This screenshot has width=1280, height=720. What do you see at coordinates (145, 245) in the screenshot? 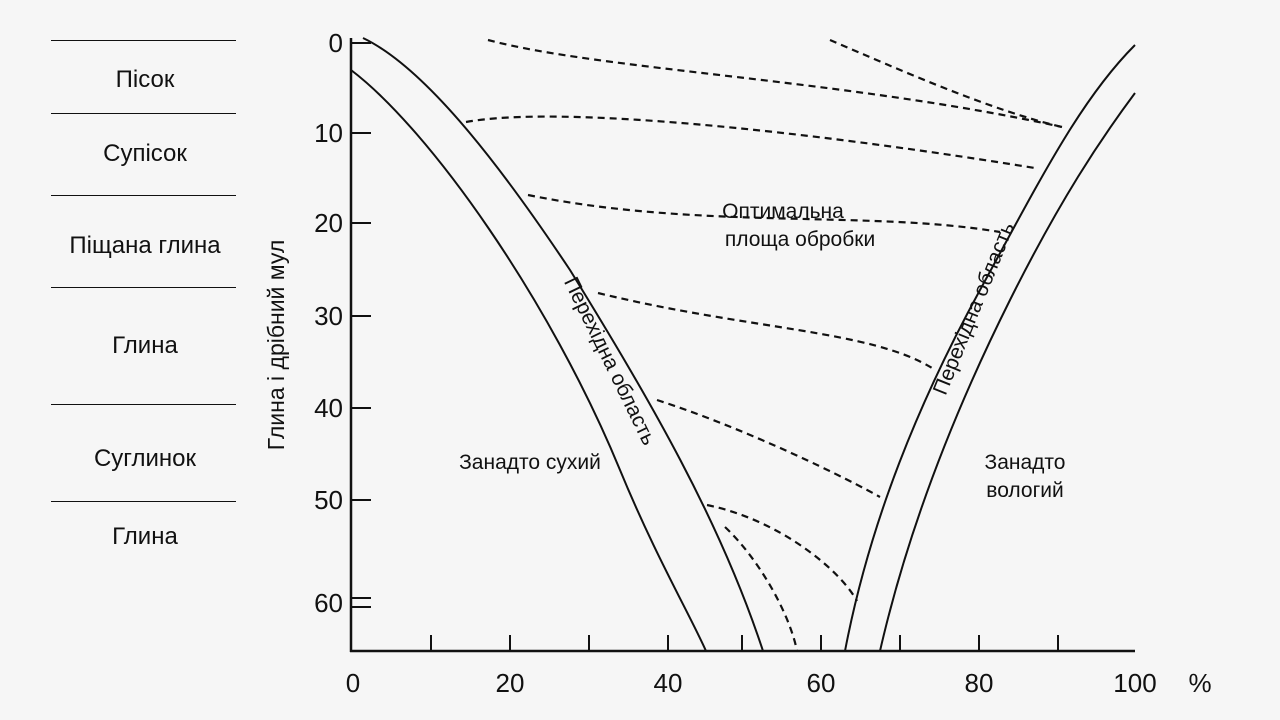
I see `soil-label-sandy-clay: Піщана глина` at bounding box center [145, 245].